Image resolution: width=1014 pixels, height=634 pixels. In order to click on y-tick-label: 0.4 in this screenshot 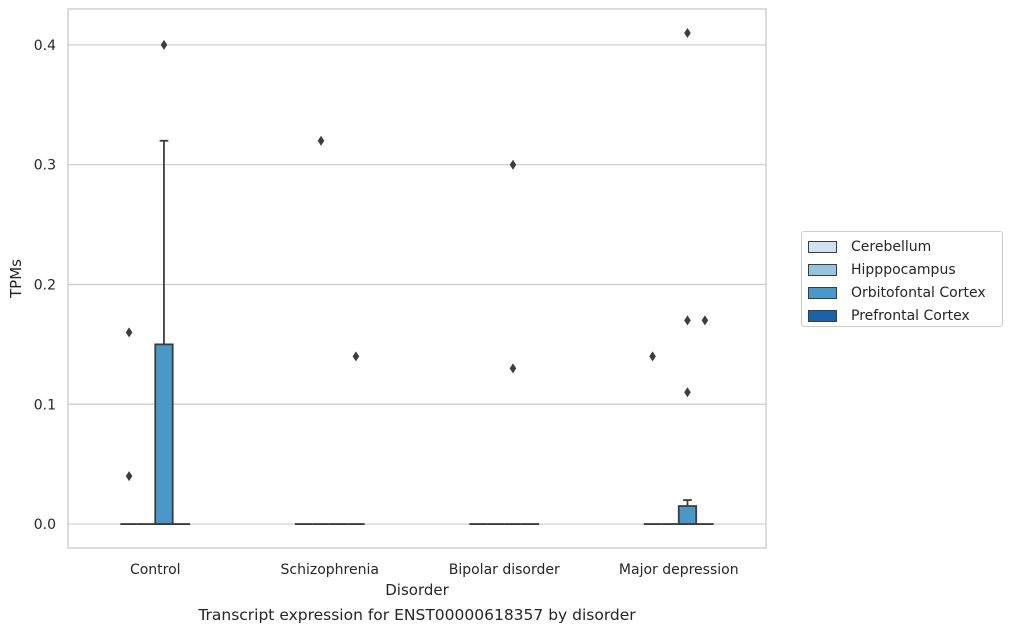, I will do `click(45, 46)`.